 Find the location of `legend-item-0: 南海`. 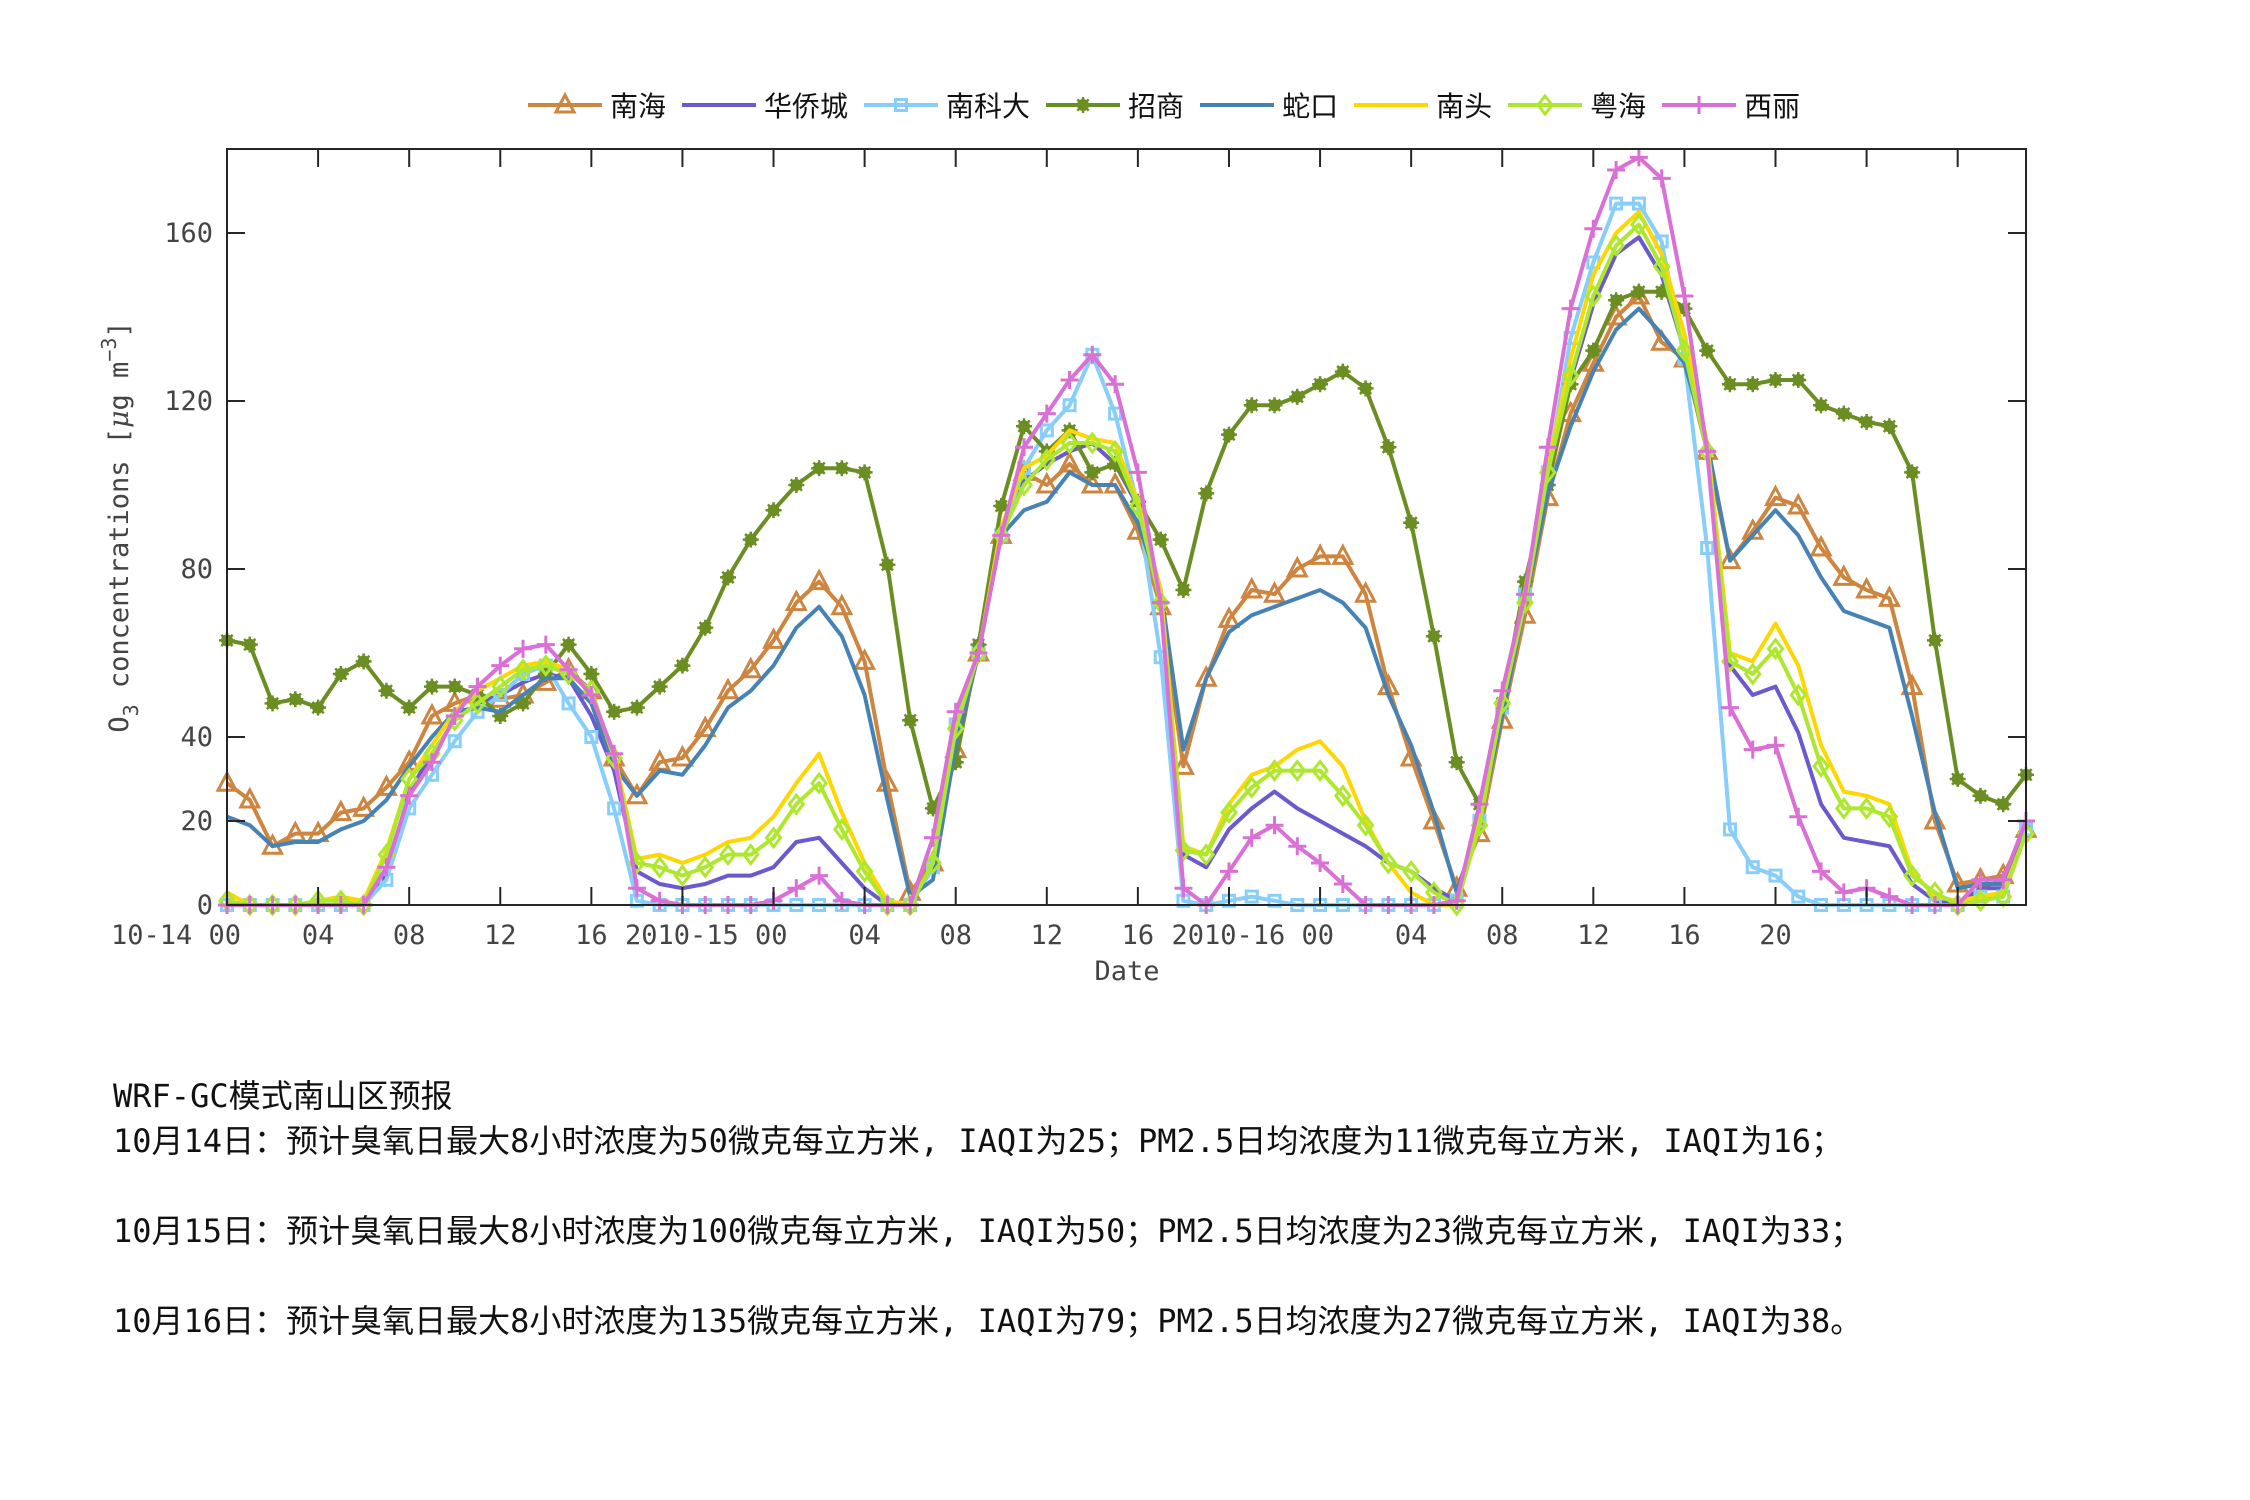

legend-item-0: 南海 is located at coordinates (596, 105).